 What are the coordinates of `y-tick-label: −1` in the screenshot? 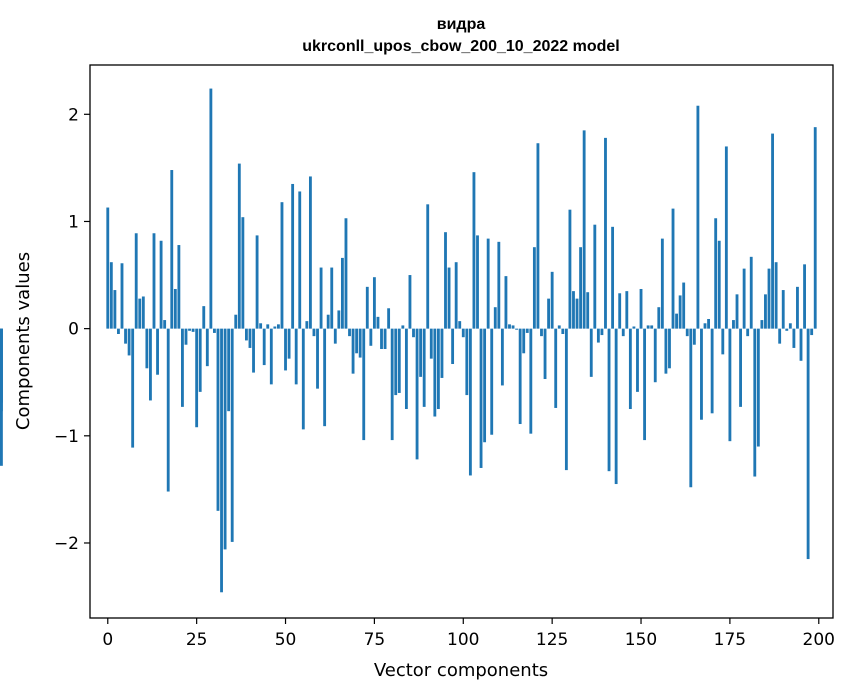 It's located at (66, 437).